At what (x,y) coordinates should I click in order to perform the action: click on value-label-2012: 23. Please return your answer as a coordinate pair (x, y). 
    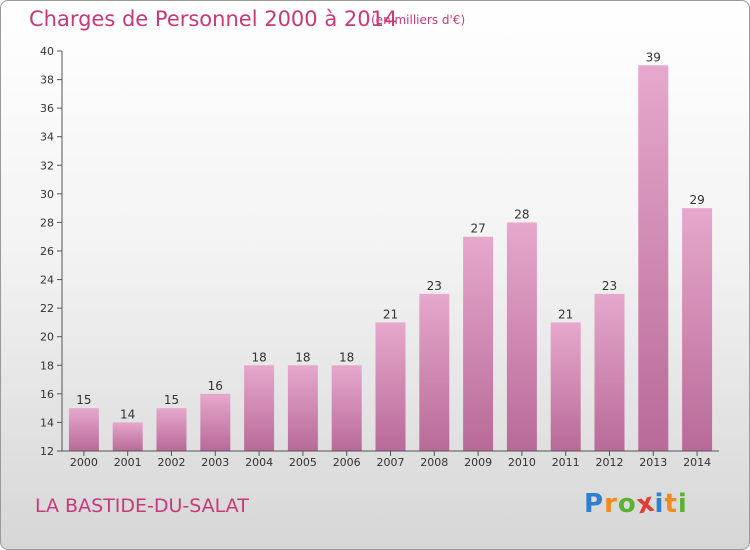
    Looking at the image, I should click on (609, 286).